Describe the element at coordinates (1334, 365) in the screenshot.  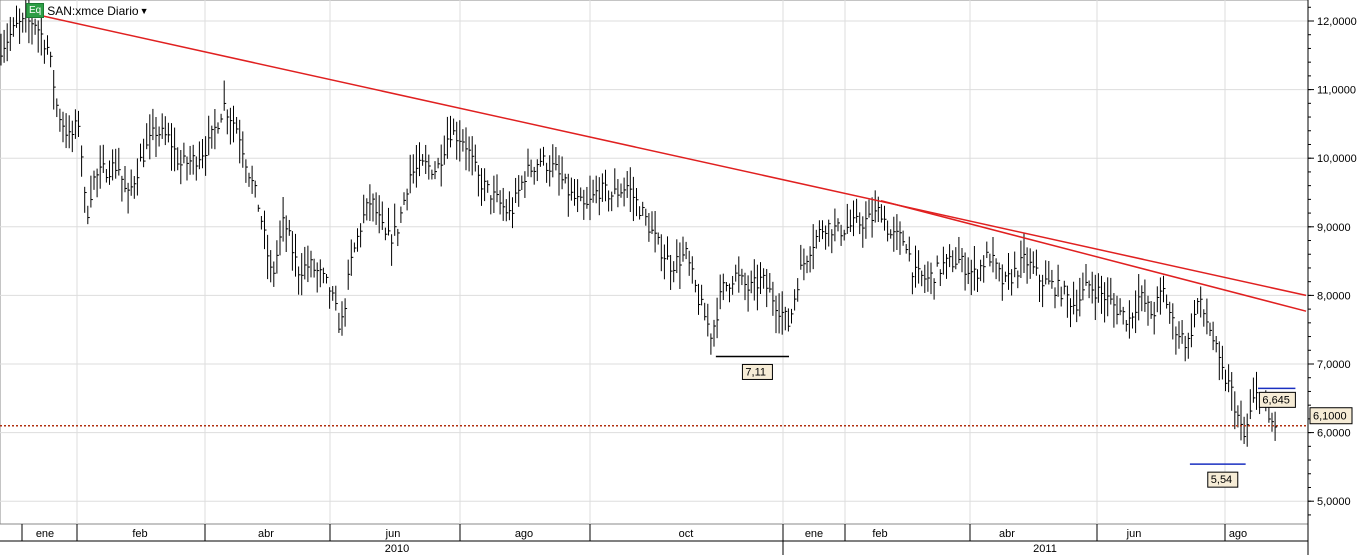
I see `y-tick-label: 7,0000` at that location.